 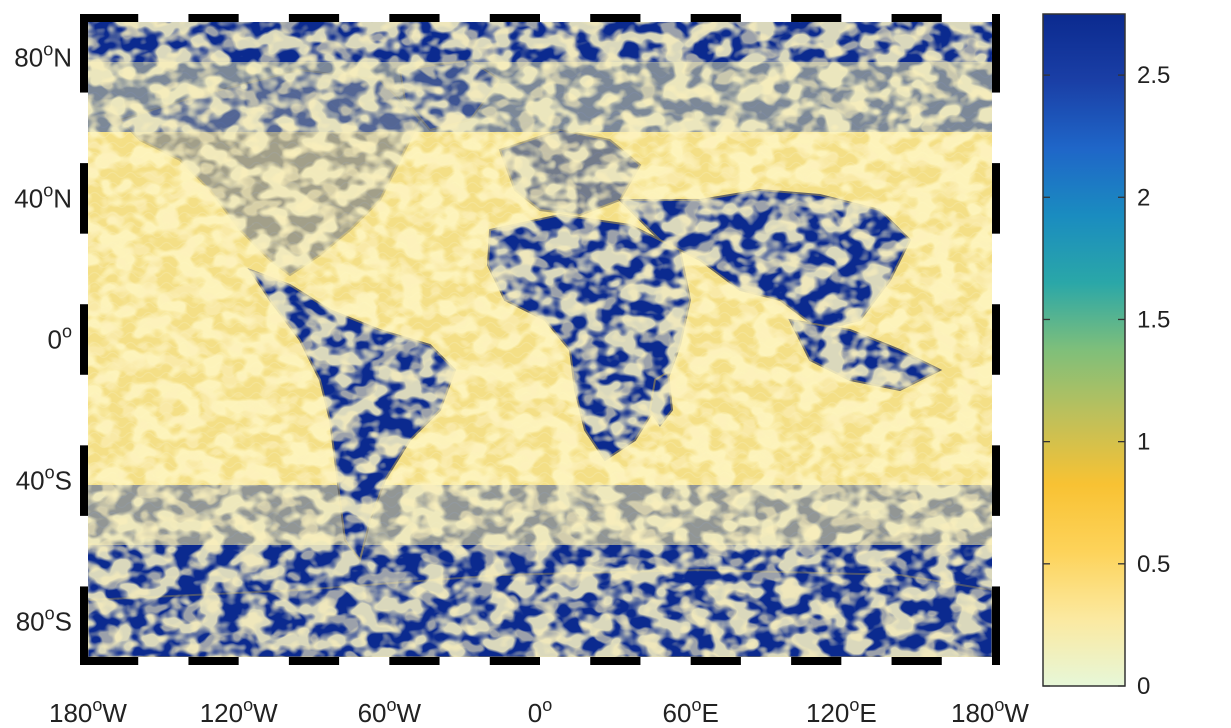 I want to click on longitude-tick-label: 120oE, so click(x=841, y=711).